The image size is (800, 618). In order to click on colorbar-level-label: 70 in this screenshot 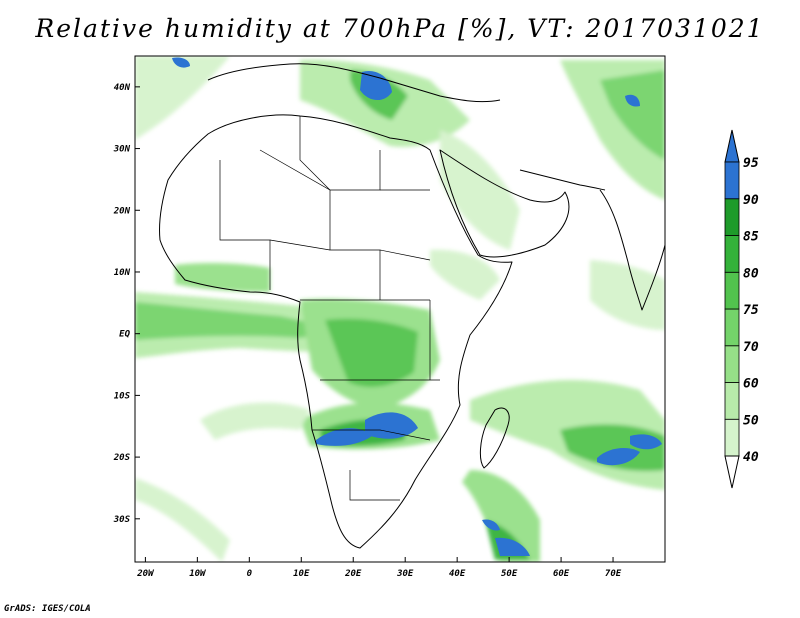, I will do `click(751, 347)`.